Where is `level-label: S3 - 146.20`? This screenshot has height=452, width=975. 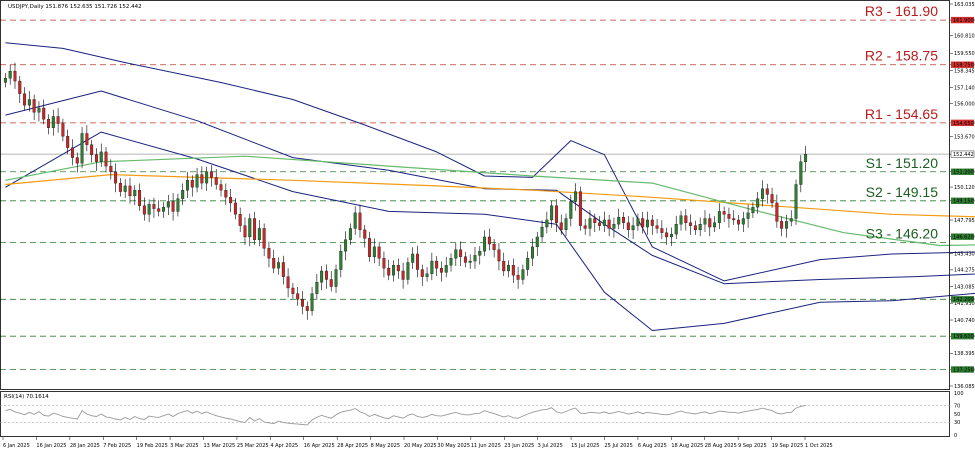 level-label: S3 - 146.20 is located at coordinates (902, 234).